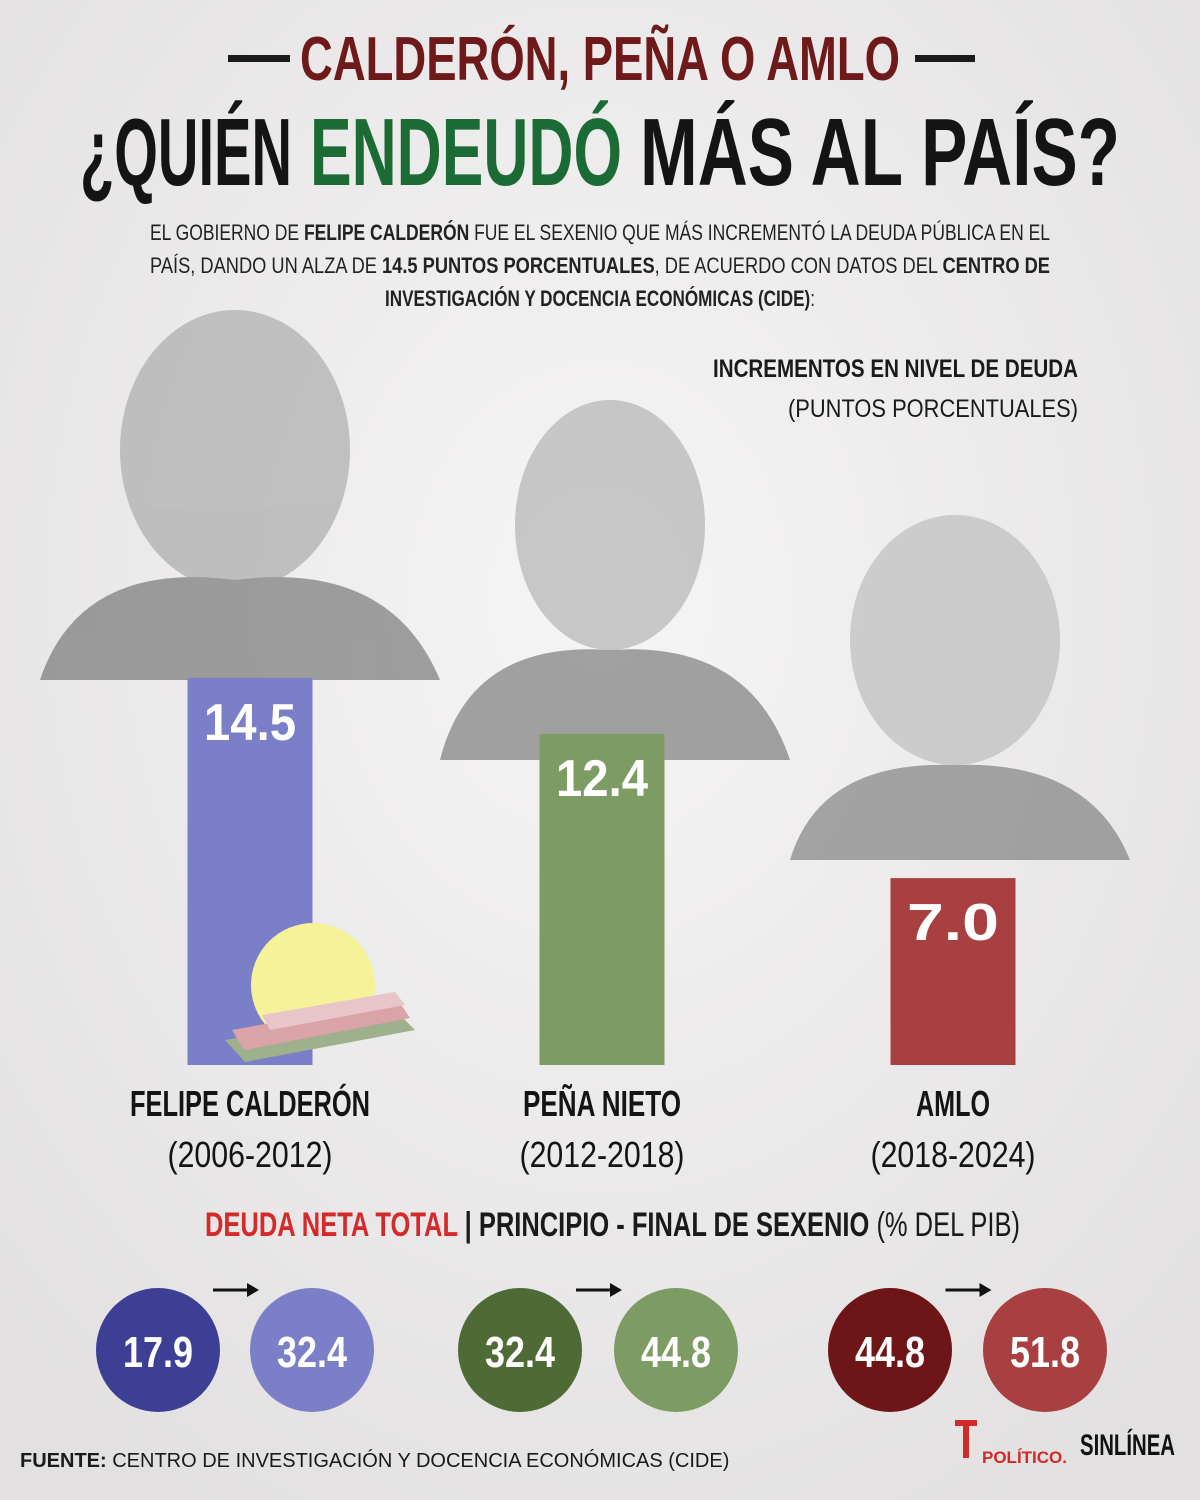 This screenshot has height=1500, width=1200. What do you see at coordinates (227, 232) in the screenshot?
I see `intro-text: EL GOBIERNO DE` at bounding box center [227, 232].